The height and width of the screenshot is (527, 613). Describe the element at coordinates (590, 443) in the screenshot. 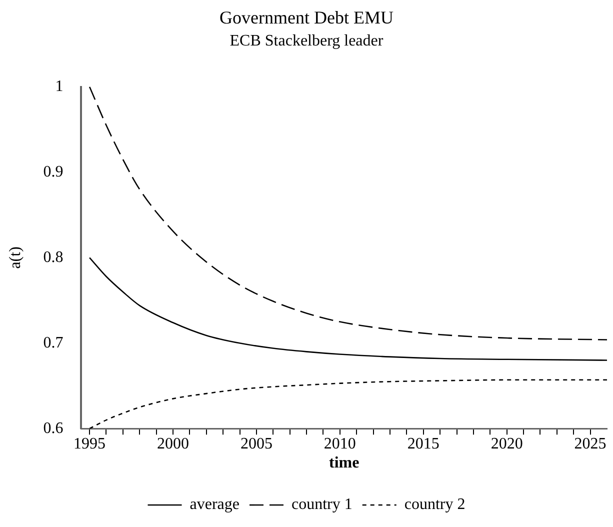

I see `x-tick-label: 2025` at that location.